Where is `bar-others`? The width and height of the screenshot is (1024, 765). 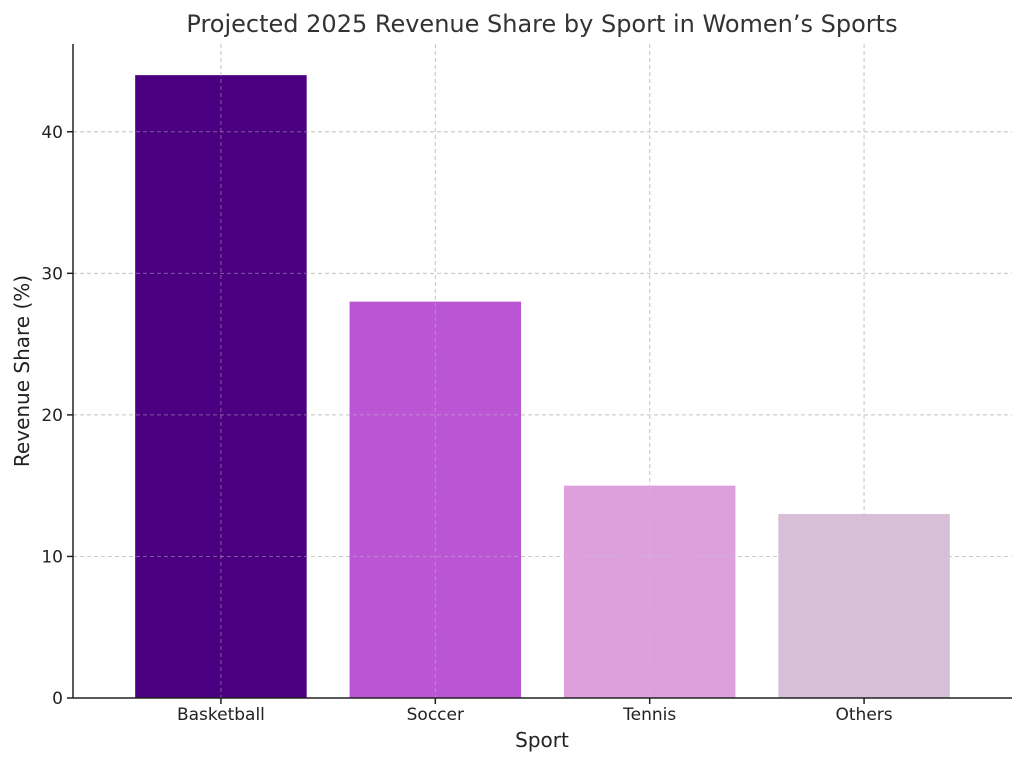
bar-others is located at coordinates (864, 605).